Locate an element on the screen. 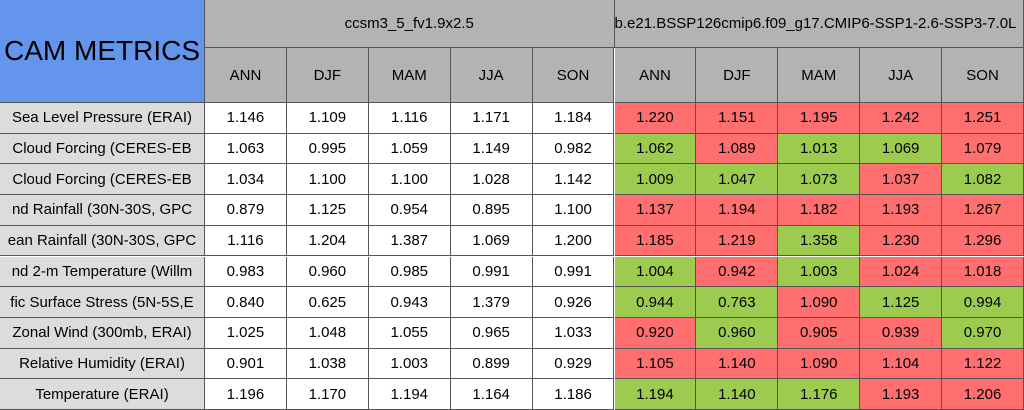 Image resolution: width=1024 pixels, height=410 pixels. value-cell: 1.358 is located at coordinates (819, 241).